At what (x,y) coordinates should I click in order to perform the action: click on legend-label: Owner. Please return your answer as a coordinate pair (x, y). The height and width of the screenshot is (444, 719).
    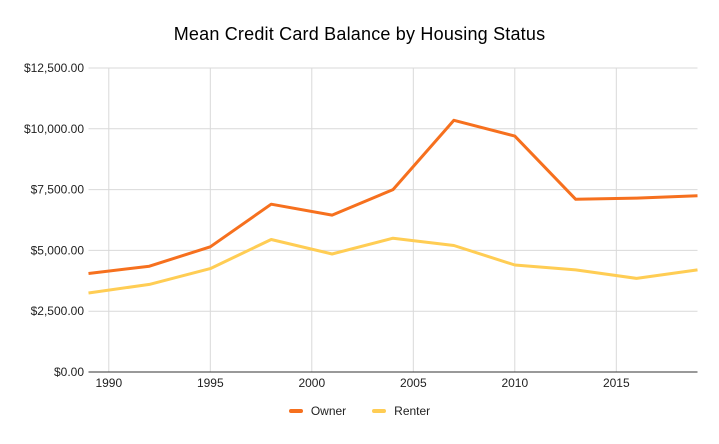
    Looking at the image, I should click on (328, 411).